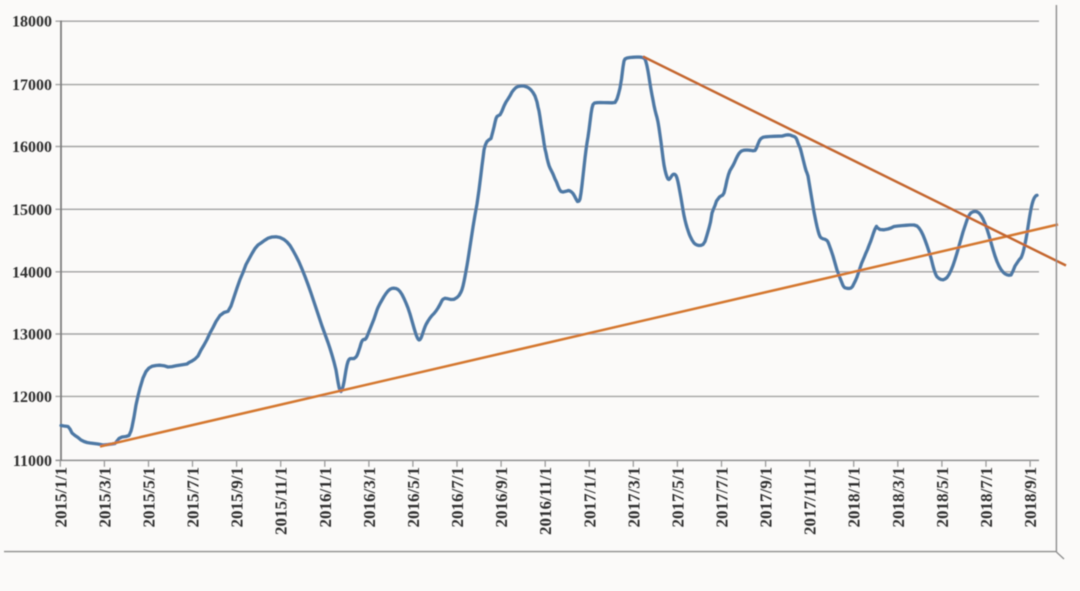 The image size is (1080, 591). Describe the element at coordinates (854, 497) in the screenshot. I see `svg-text: 2018/1/1` at that location.